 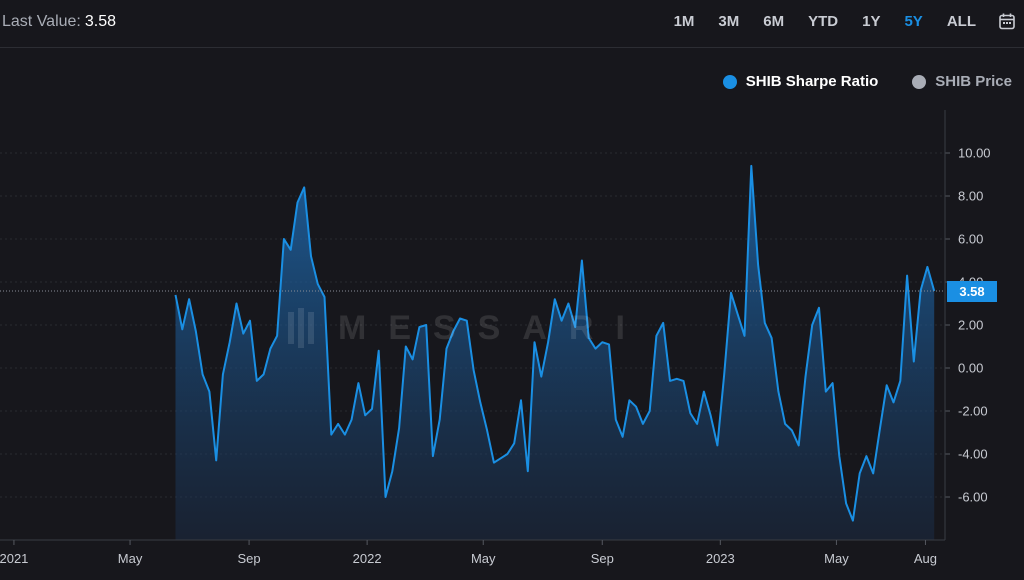 I want to click on x-axis: 2021 May Sep 2022 May Sep 2023 May Aug, so click(x=472, y=552).